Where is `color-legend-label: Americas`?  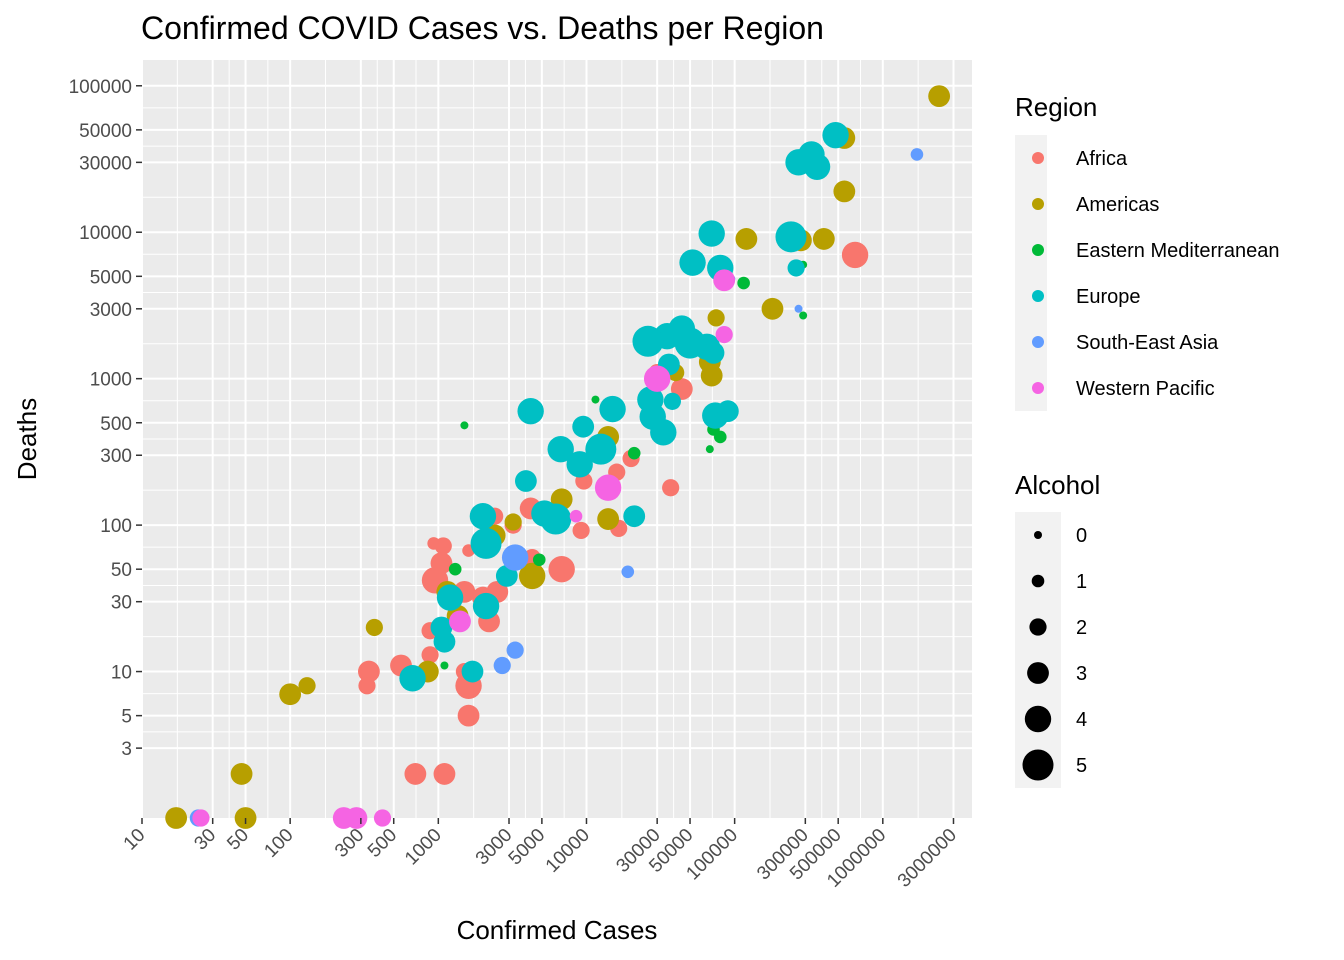
color-legend-label: Americas is located at coordinates (1117, 205).